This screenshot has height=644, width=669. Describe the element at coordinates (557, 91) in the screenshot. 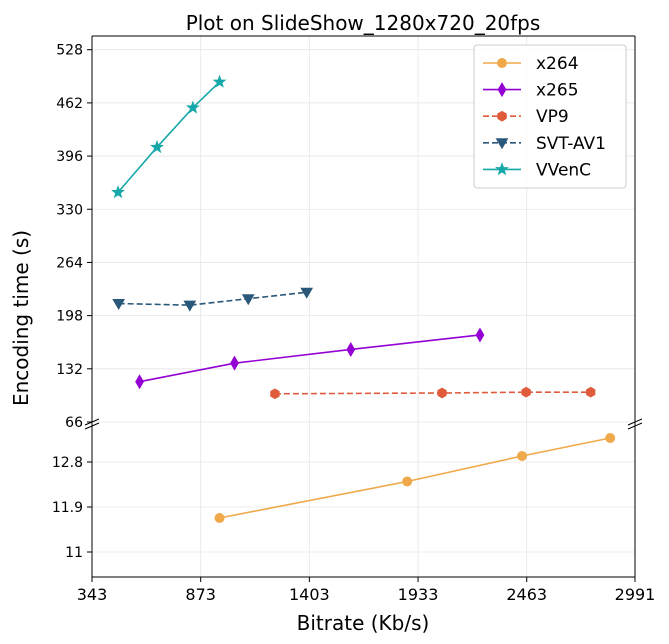

I see `legend-label: x265` at that location.